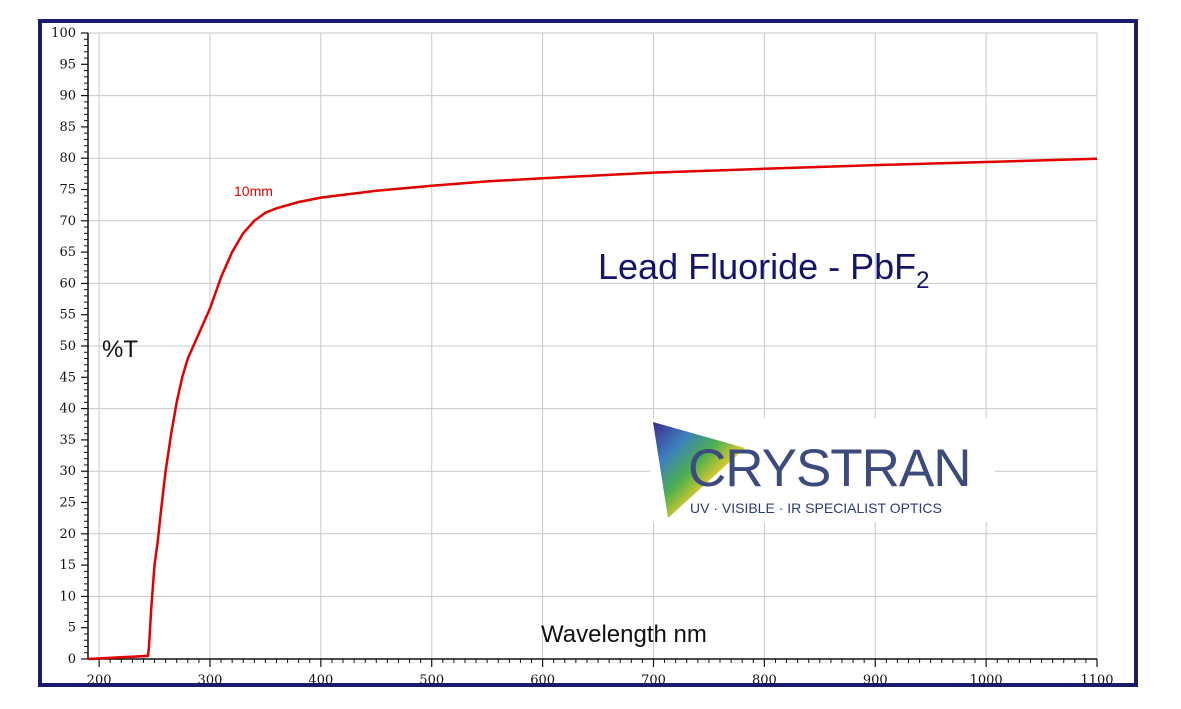 The image size is (1181, 709). Describe the element at coordinates (67, 64) in the screenshot. I see `y-tick-label: 95` at that location.